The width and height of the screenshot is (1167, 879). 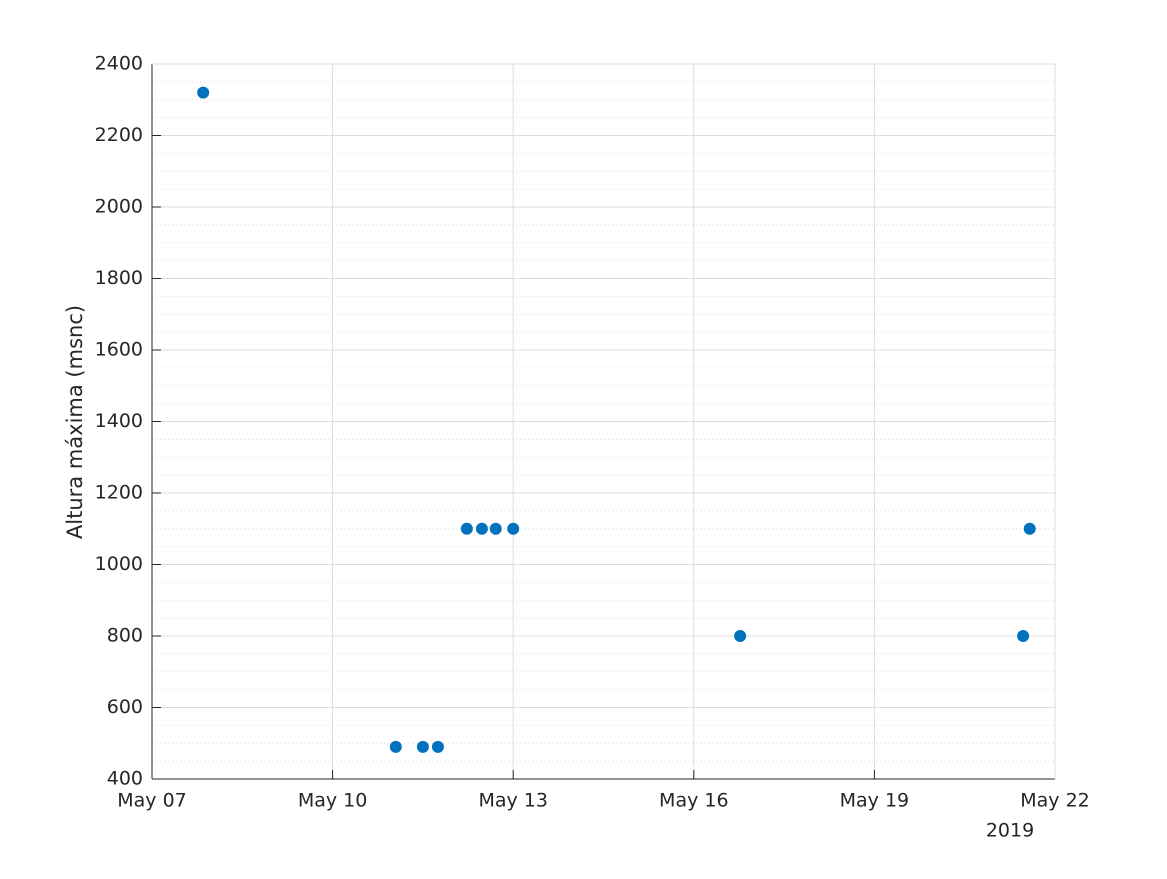 I want to click on x-tick-label: May 19, so click(x=875, y=801).